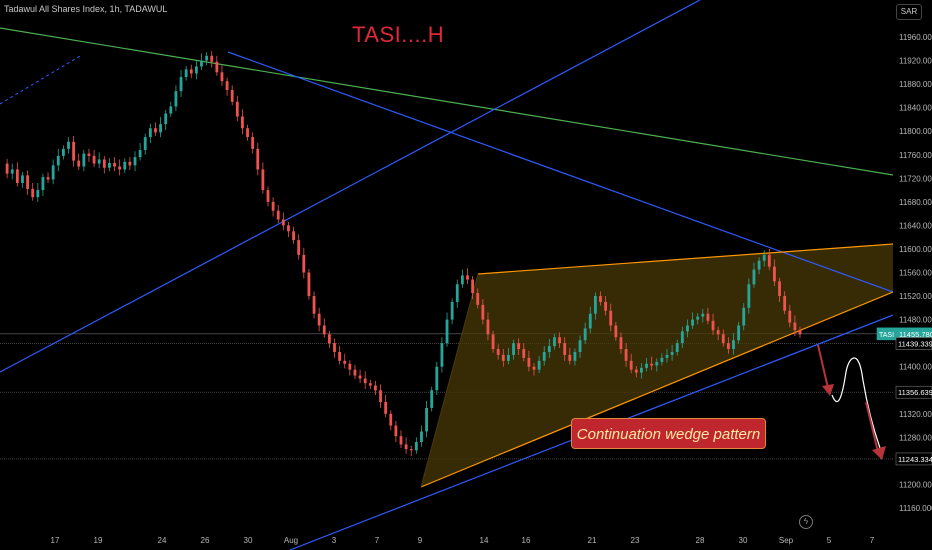  What do you see at coordinates (872, 427) in the screenshot?
I see `projection-segment` at bounding box center [872, 427].